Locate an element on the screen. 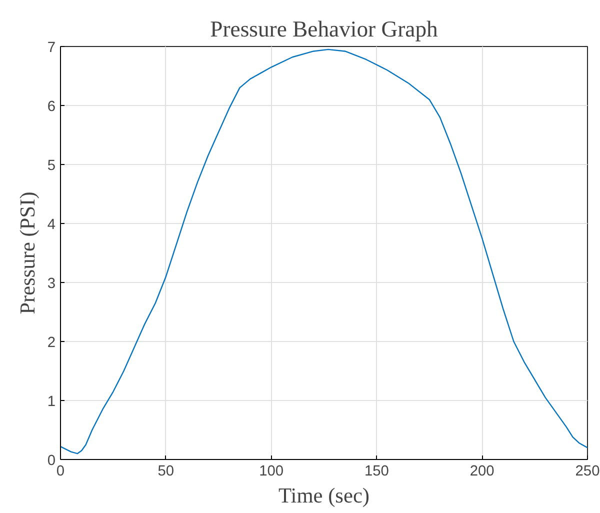 This screenshot has width=600, height=513. y-axis-title: Pressure (PSI) is located at coordinates (27, 253).